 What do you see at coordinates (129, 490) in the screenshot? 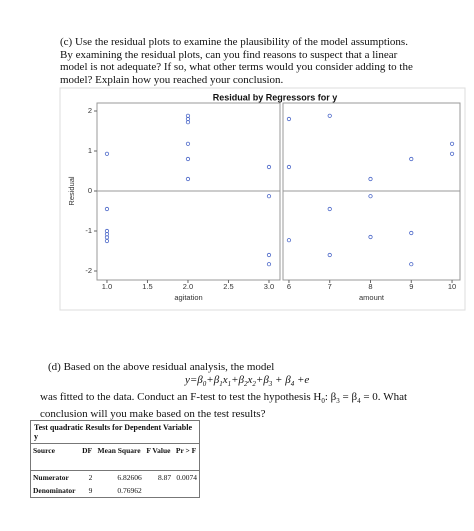
I see `table-cell: 0.76962` at bounding box center [129, 490].